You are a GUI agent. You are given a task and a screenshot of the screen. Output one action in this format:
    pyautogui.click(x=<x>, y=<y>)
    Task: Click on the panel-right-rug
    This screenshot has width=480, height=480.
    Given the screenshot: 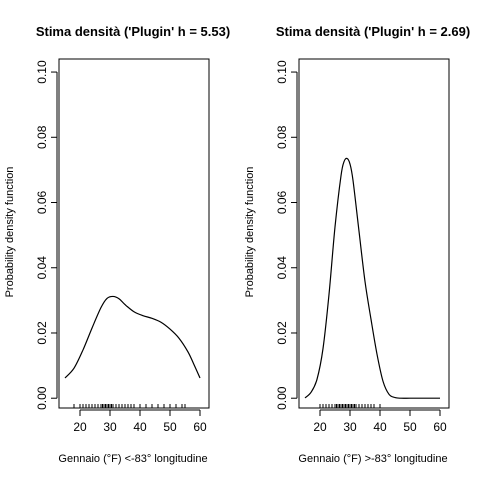 What is the action you would take?
    pyautogui.click(x=350, y=406)
    